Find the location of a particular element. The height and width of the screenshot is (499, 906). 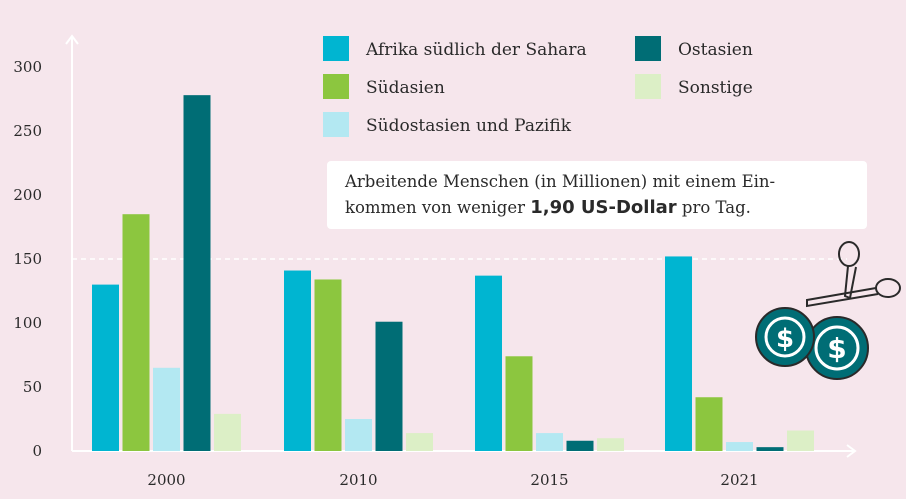

y-tick-label: 300 is located at coordinates (27, 67).